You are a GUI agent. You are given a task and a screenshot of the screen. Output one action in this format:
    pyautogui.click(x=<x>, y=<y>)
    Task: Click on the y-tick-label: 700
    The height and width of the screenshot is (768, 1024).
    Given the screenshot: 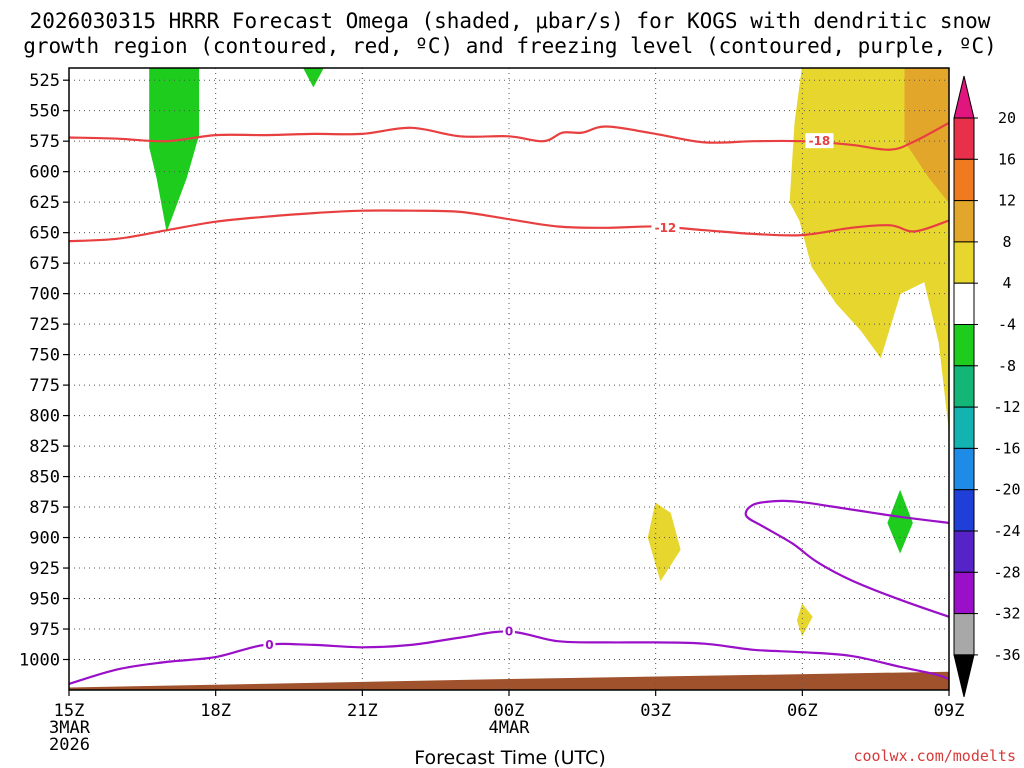 What is the action you would take?
    pyautogui.click(x=44, y=295)
    